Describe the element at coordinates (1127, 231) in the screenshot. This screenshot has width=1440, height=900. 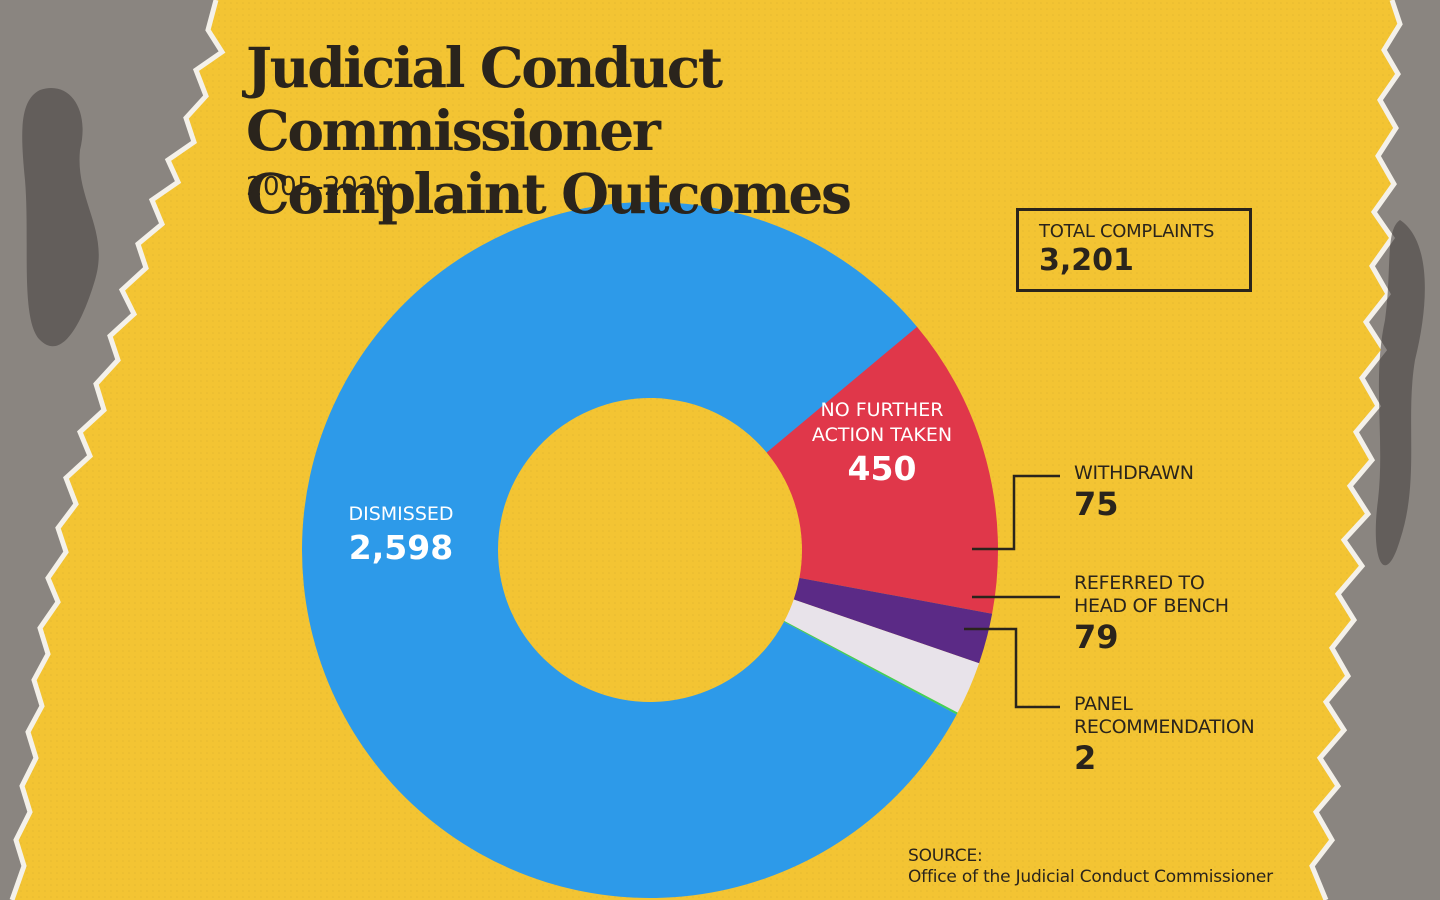
I see `total-complaints-label: TOTAL COMPLAINTS` at that location.